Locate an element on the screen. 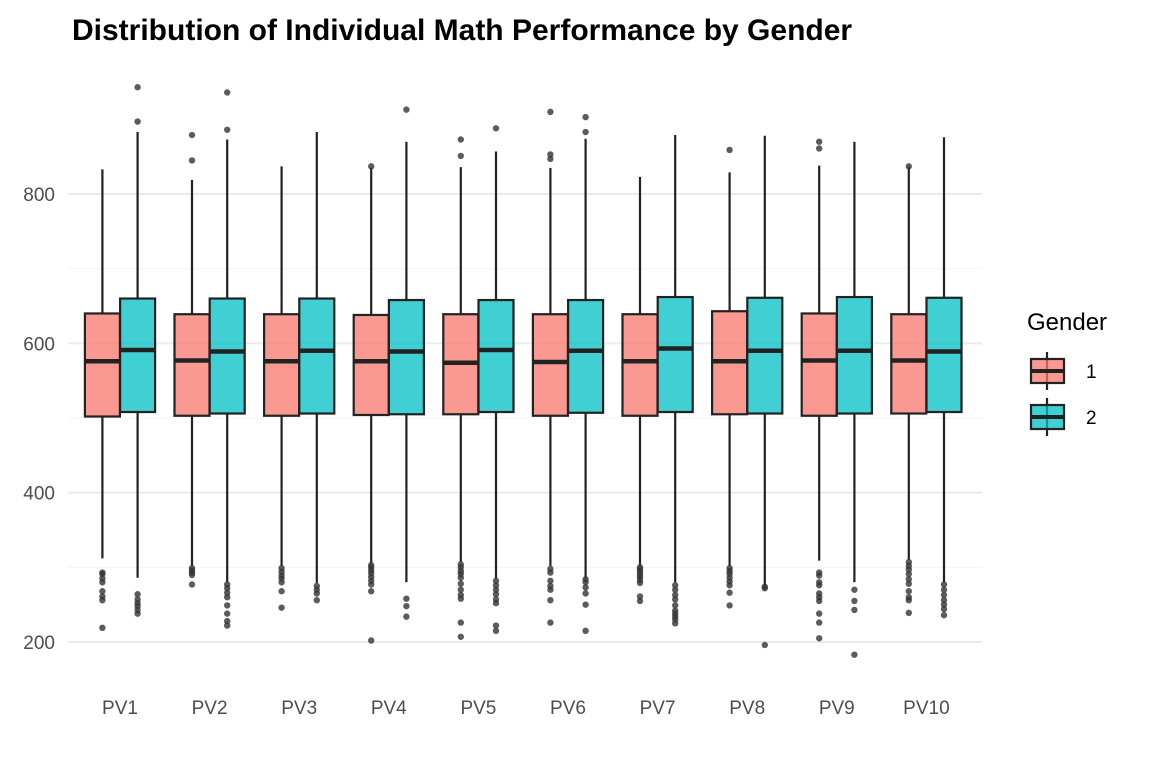 The width and height of the screenshot is (1152, 768). x-tick-label: PV4 is located at coordinates (389, 708).